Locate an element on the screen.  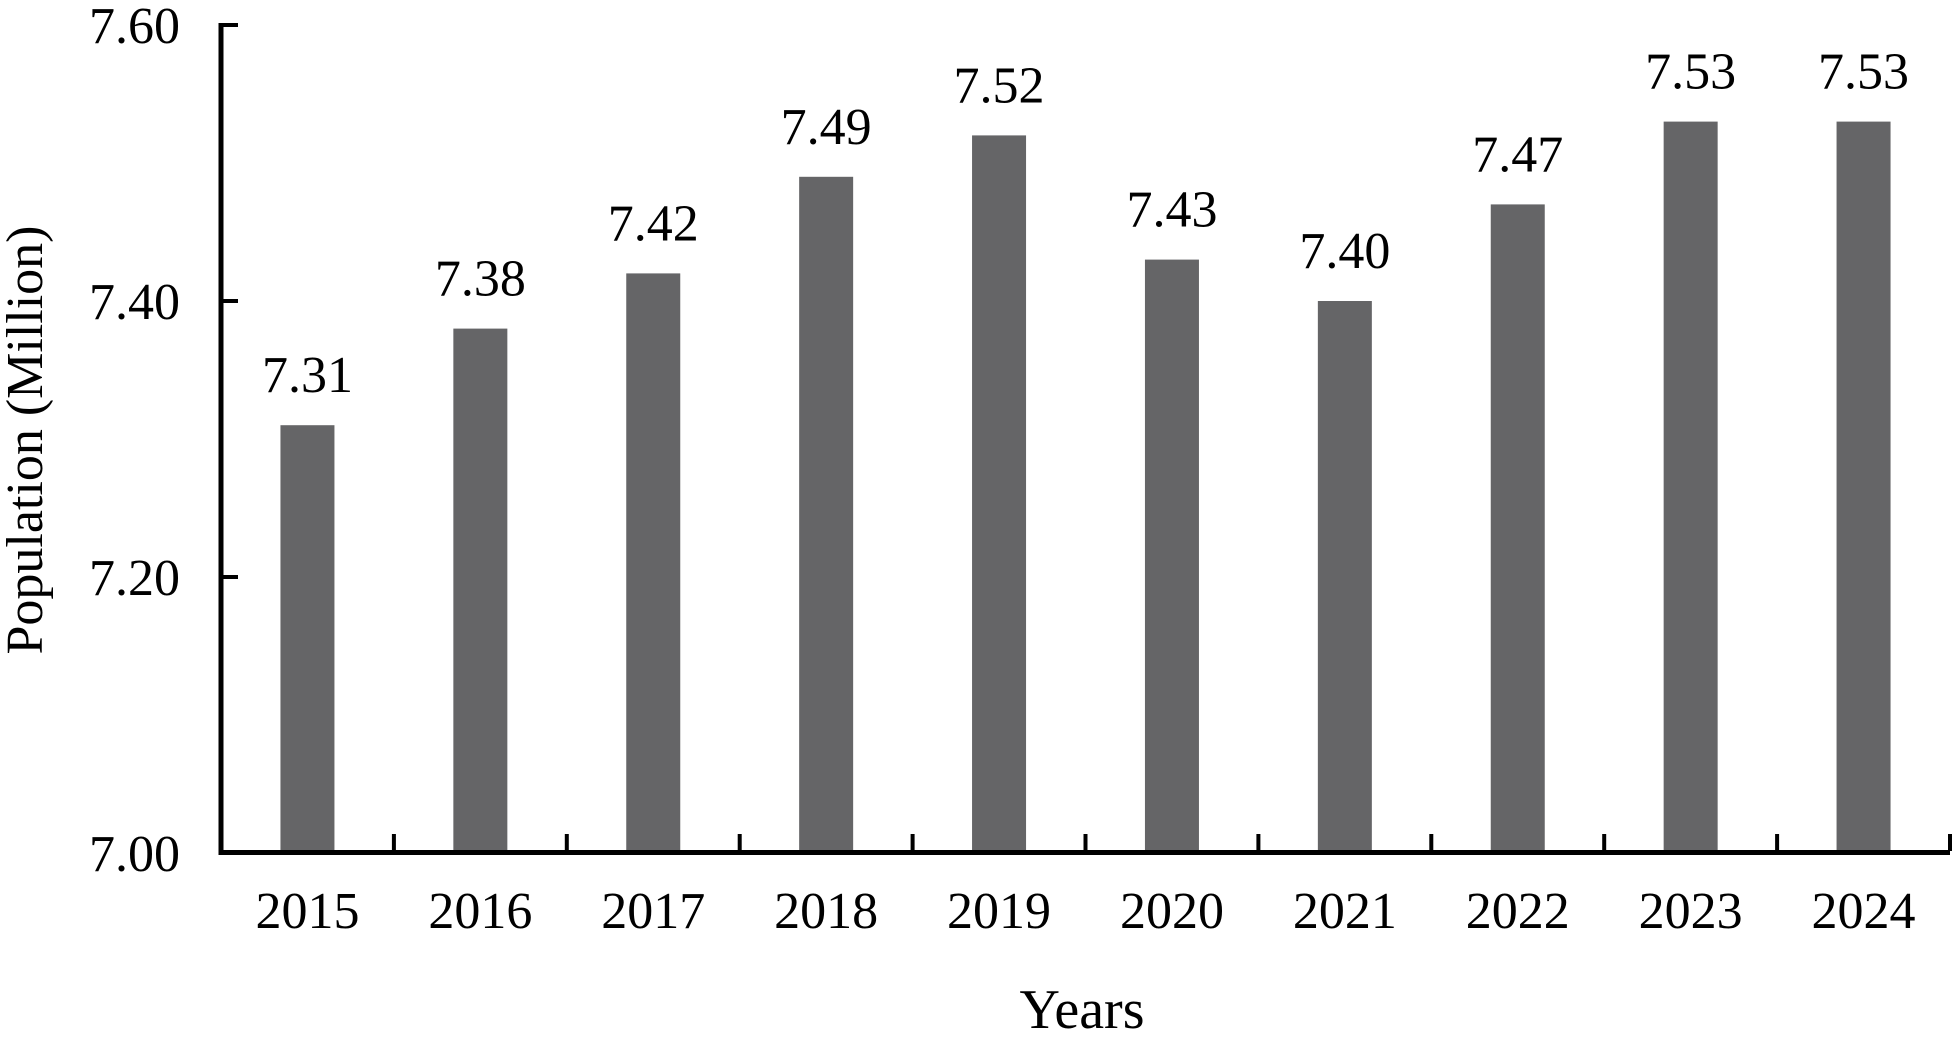
value-label-2015: 7.31 is located at coordinates (307, 375).